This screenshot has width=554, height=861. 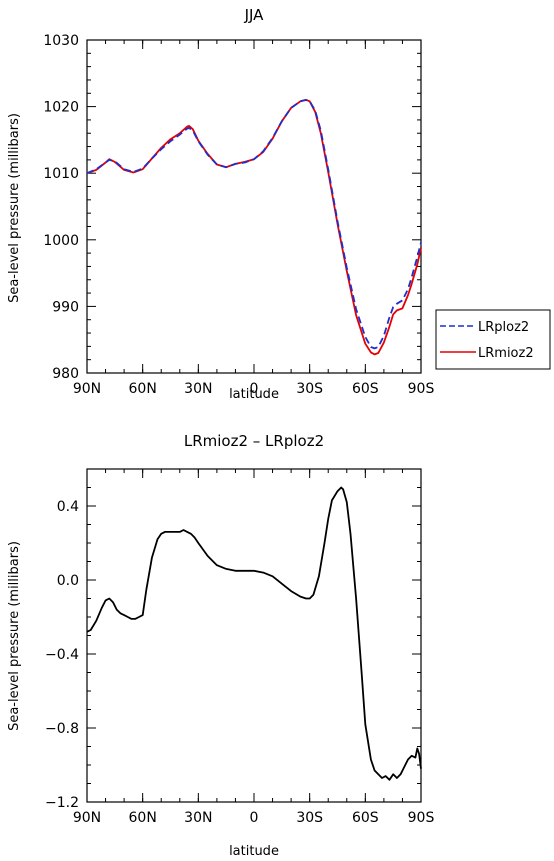 What do you see at coordinates (198, 389) in the screenshot?
I see `top-x-tick-label: 30N` at bounding box center [198, 389].